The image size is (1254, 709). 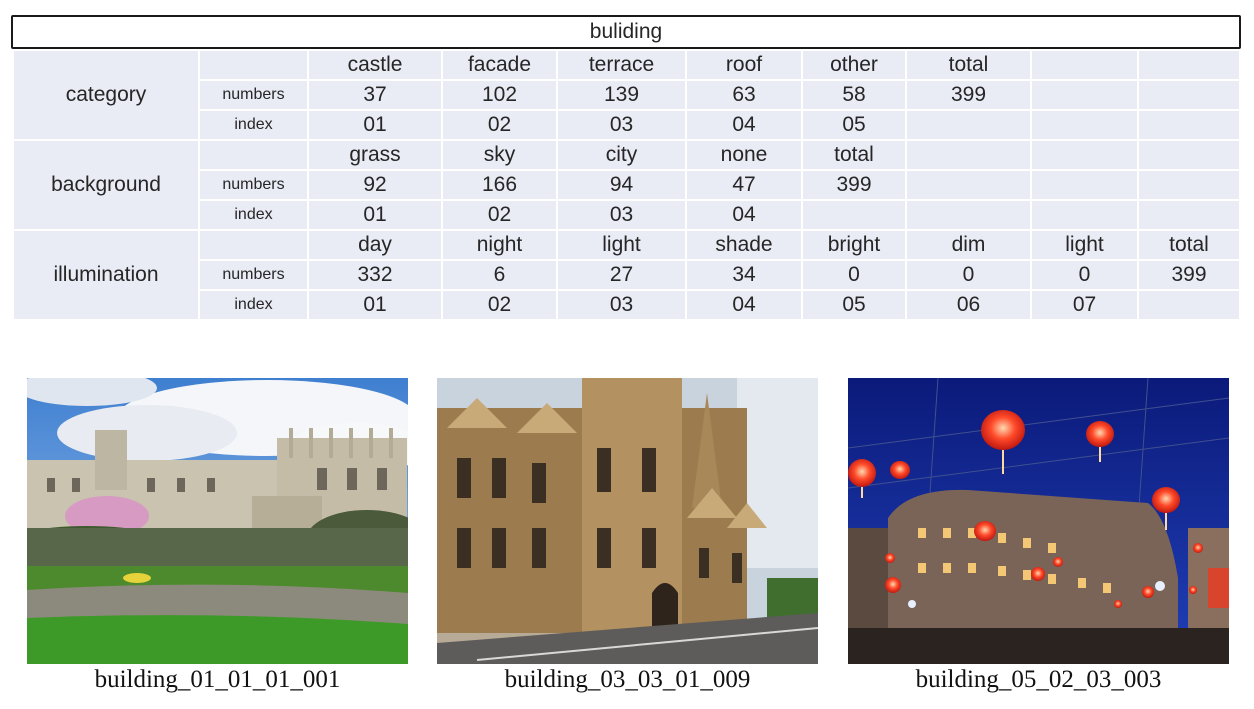 What do you see at coordinates (627, 679) in the screenshot?
I see `image-caption-2: building_03_03_01_009` at bounding box center [627, 679].